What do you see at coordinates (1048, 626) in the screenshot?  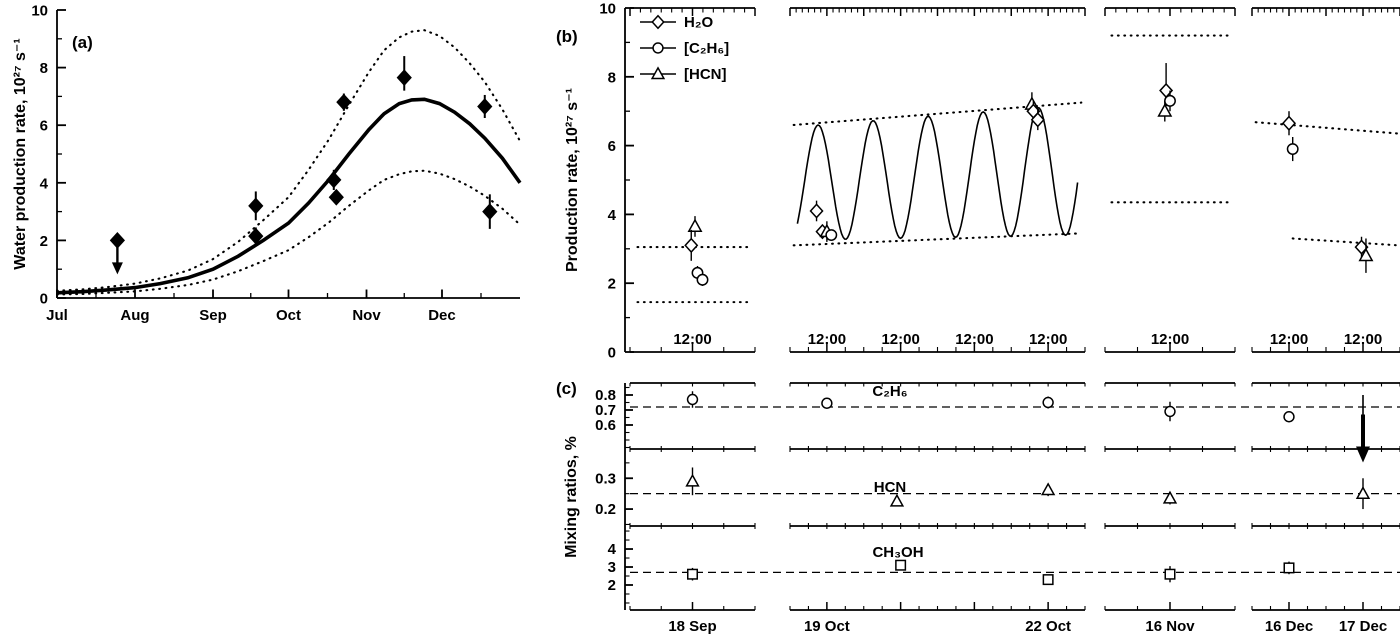 I see `svg-text: 22 Oct` at bounding box center [1048, 626].